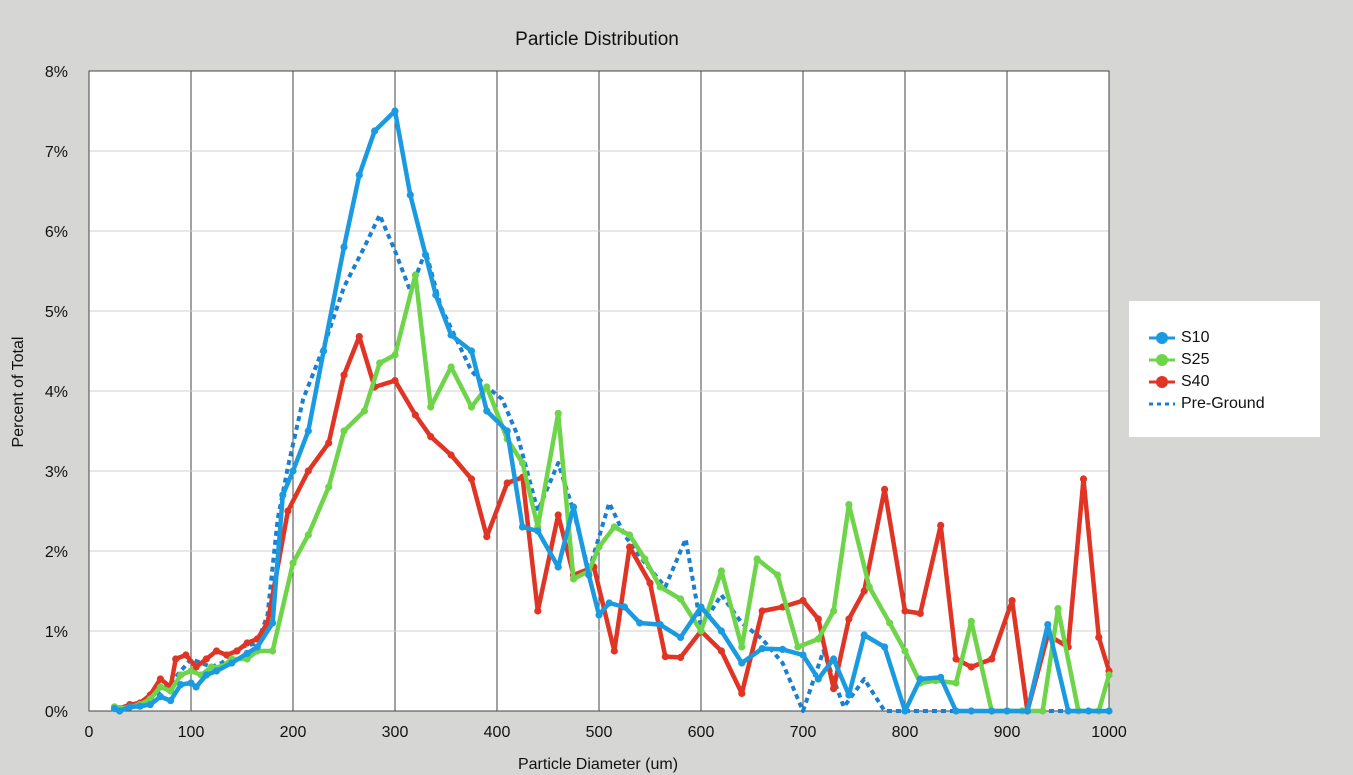 This screenshot has height=775, width=1353. I want to click on x-tick-label: 300, so click(395, 732).